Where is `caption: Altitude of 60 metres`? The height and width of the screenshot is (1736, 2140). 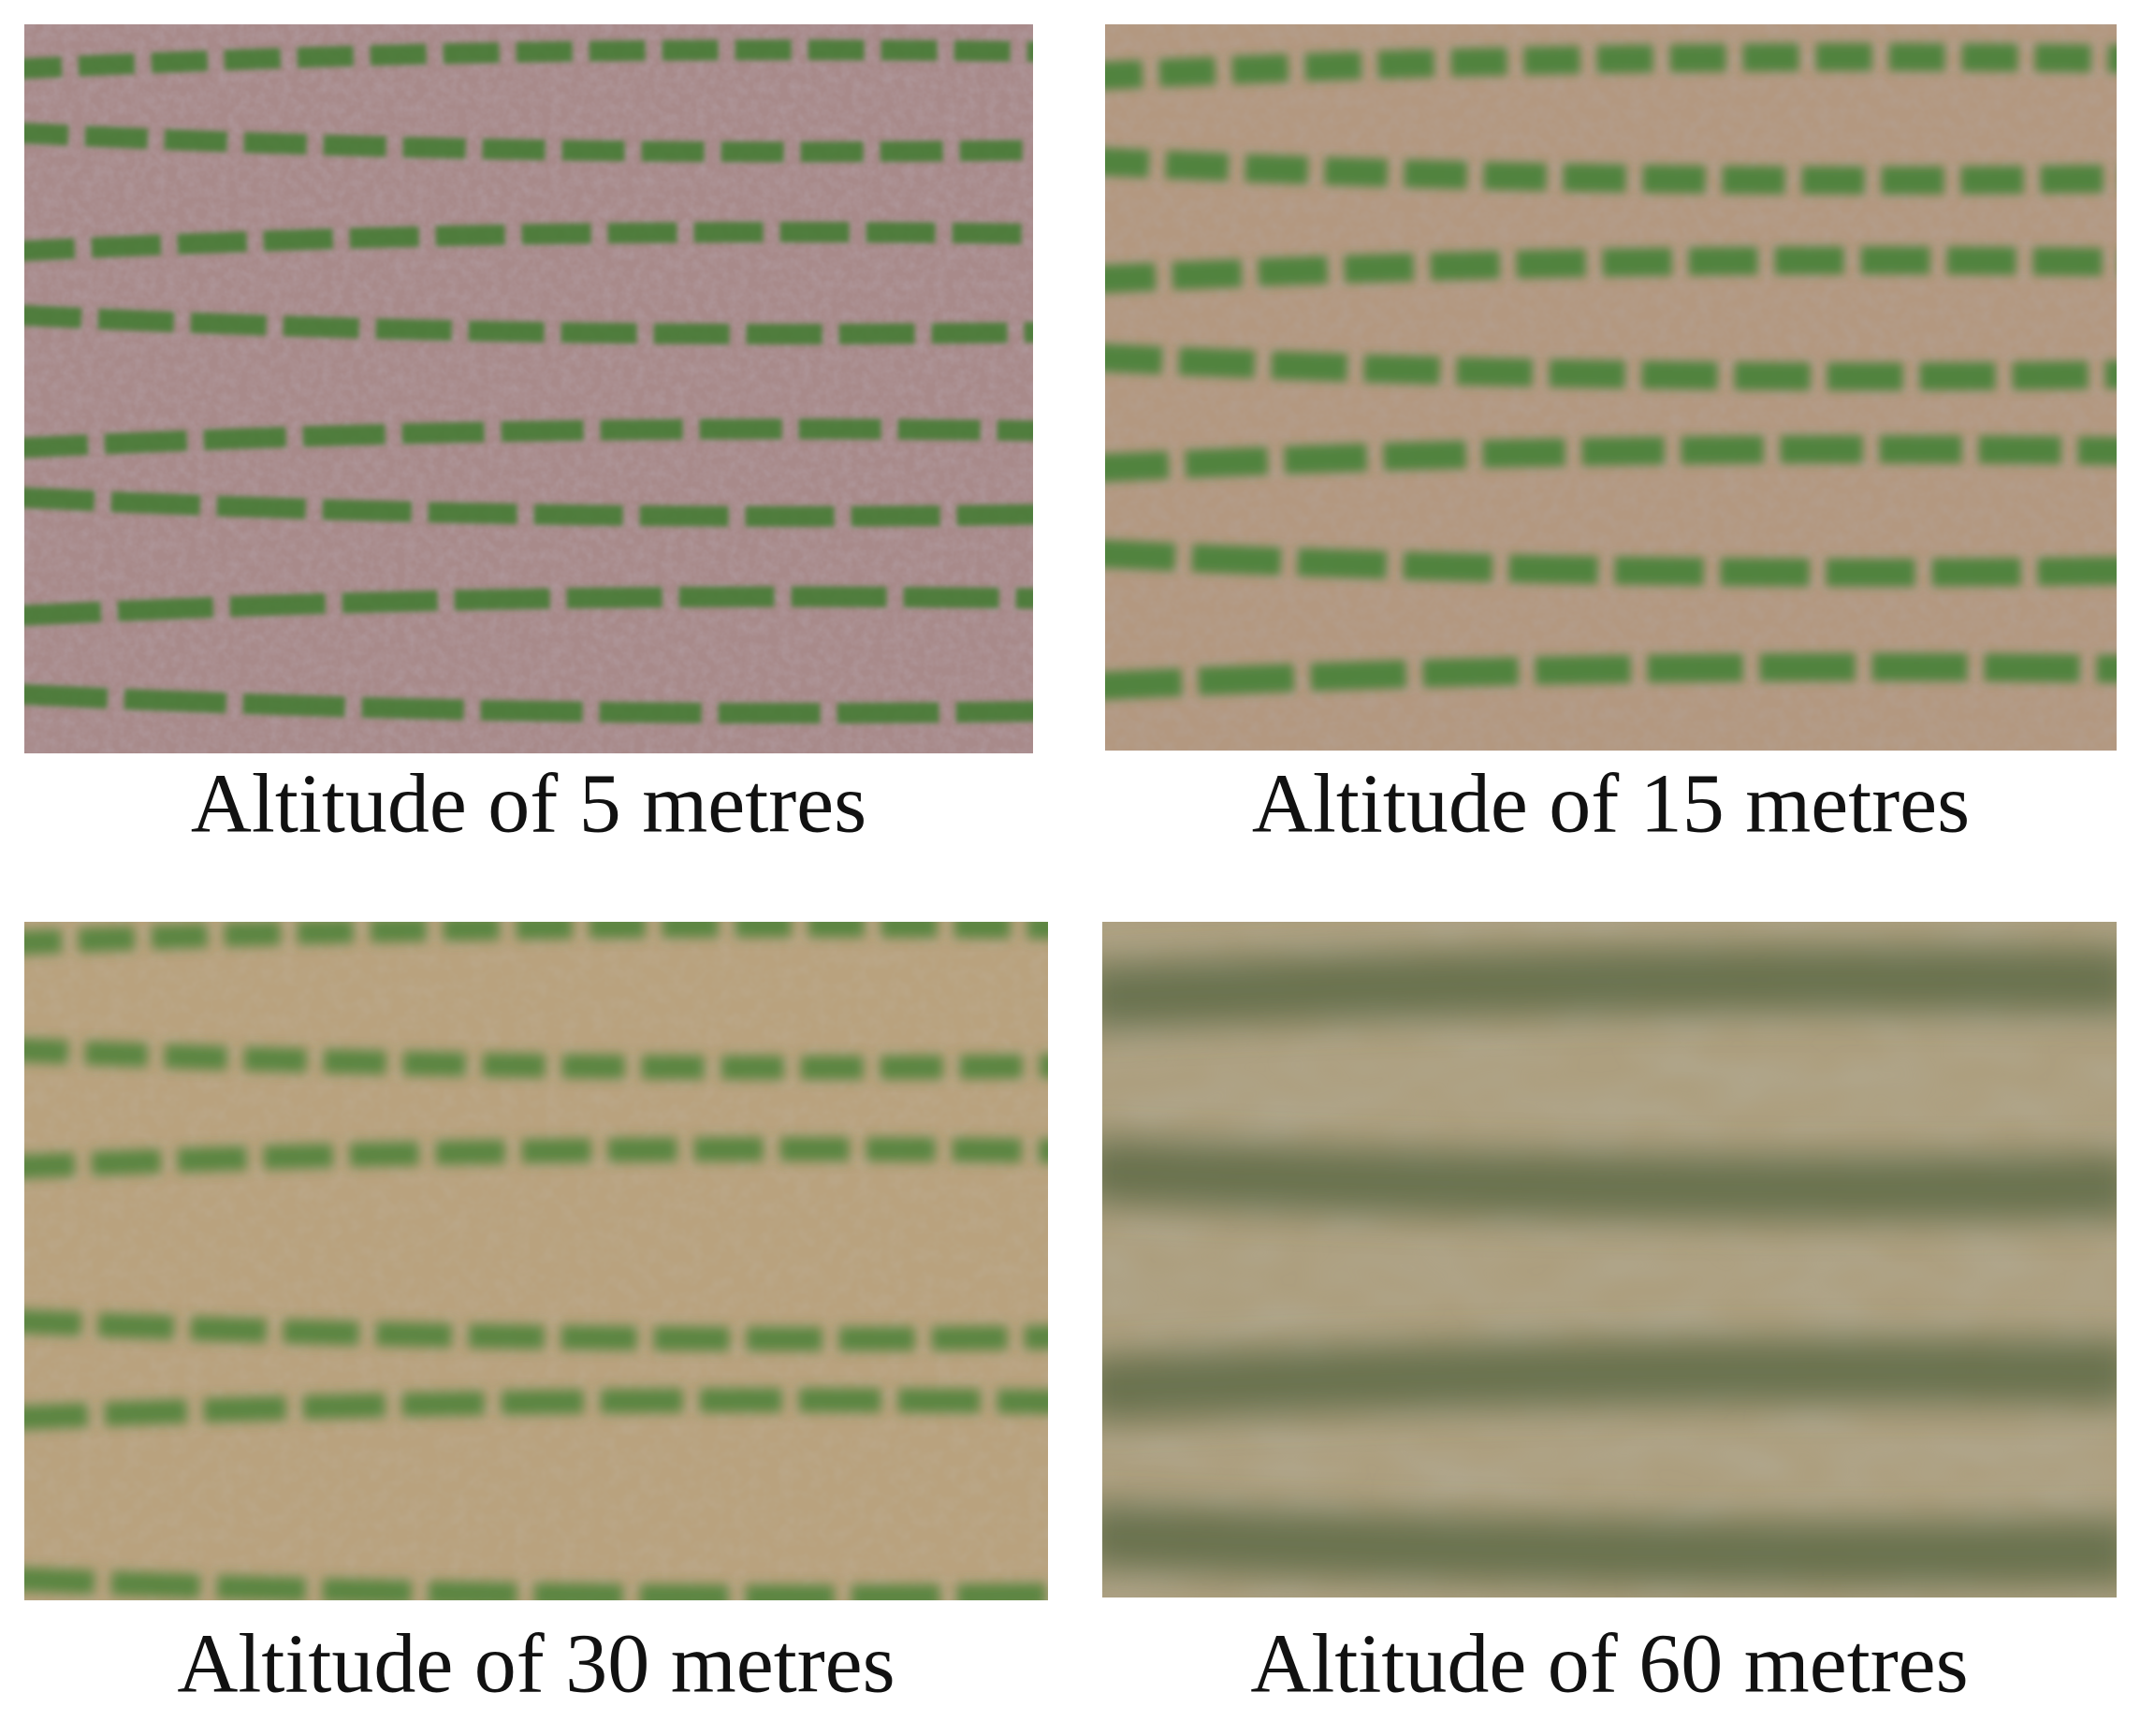 caption: Altitude of 60 metres is located at coordinates (1609, 1664).